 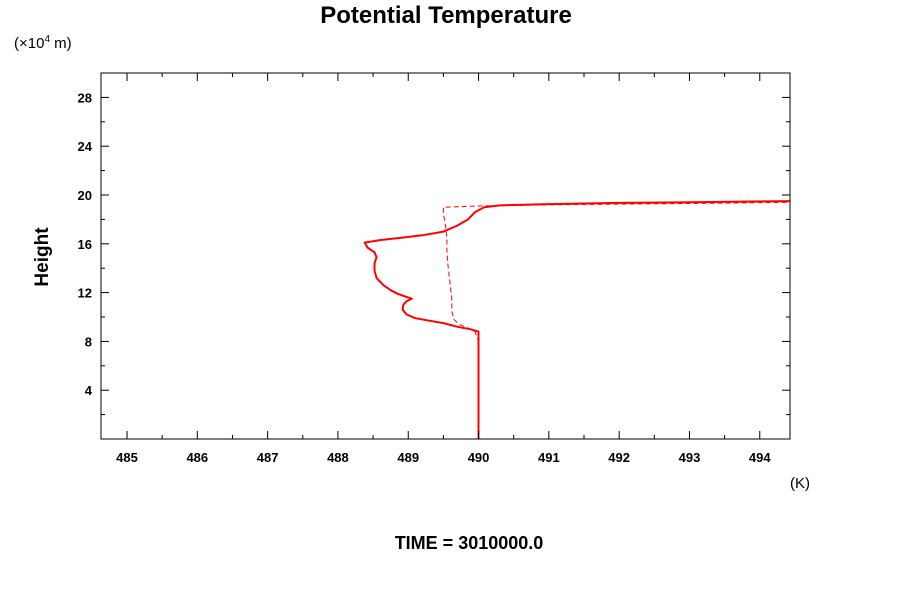 I want to click on y-tick-label: 28, so click(x=85, y=97).